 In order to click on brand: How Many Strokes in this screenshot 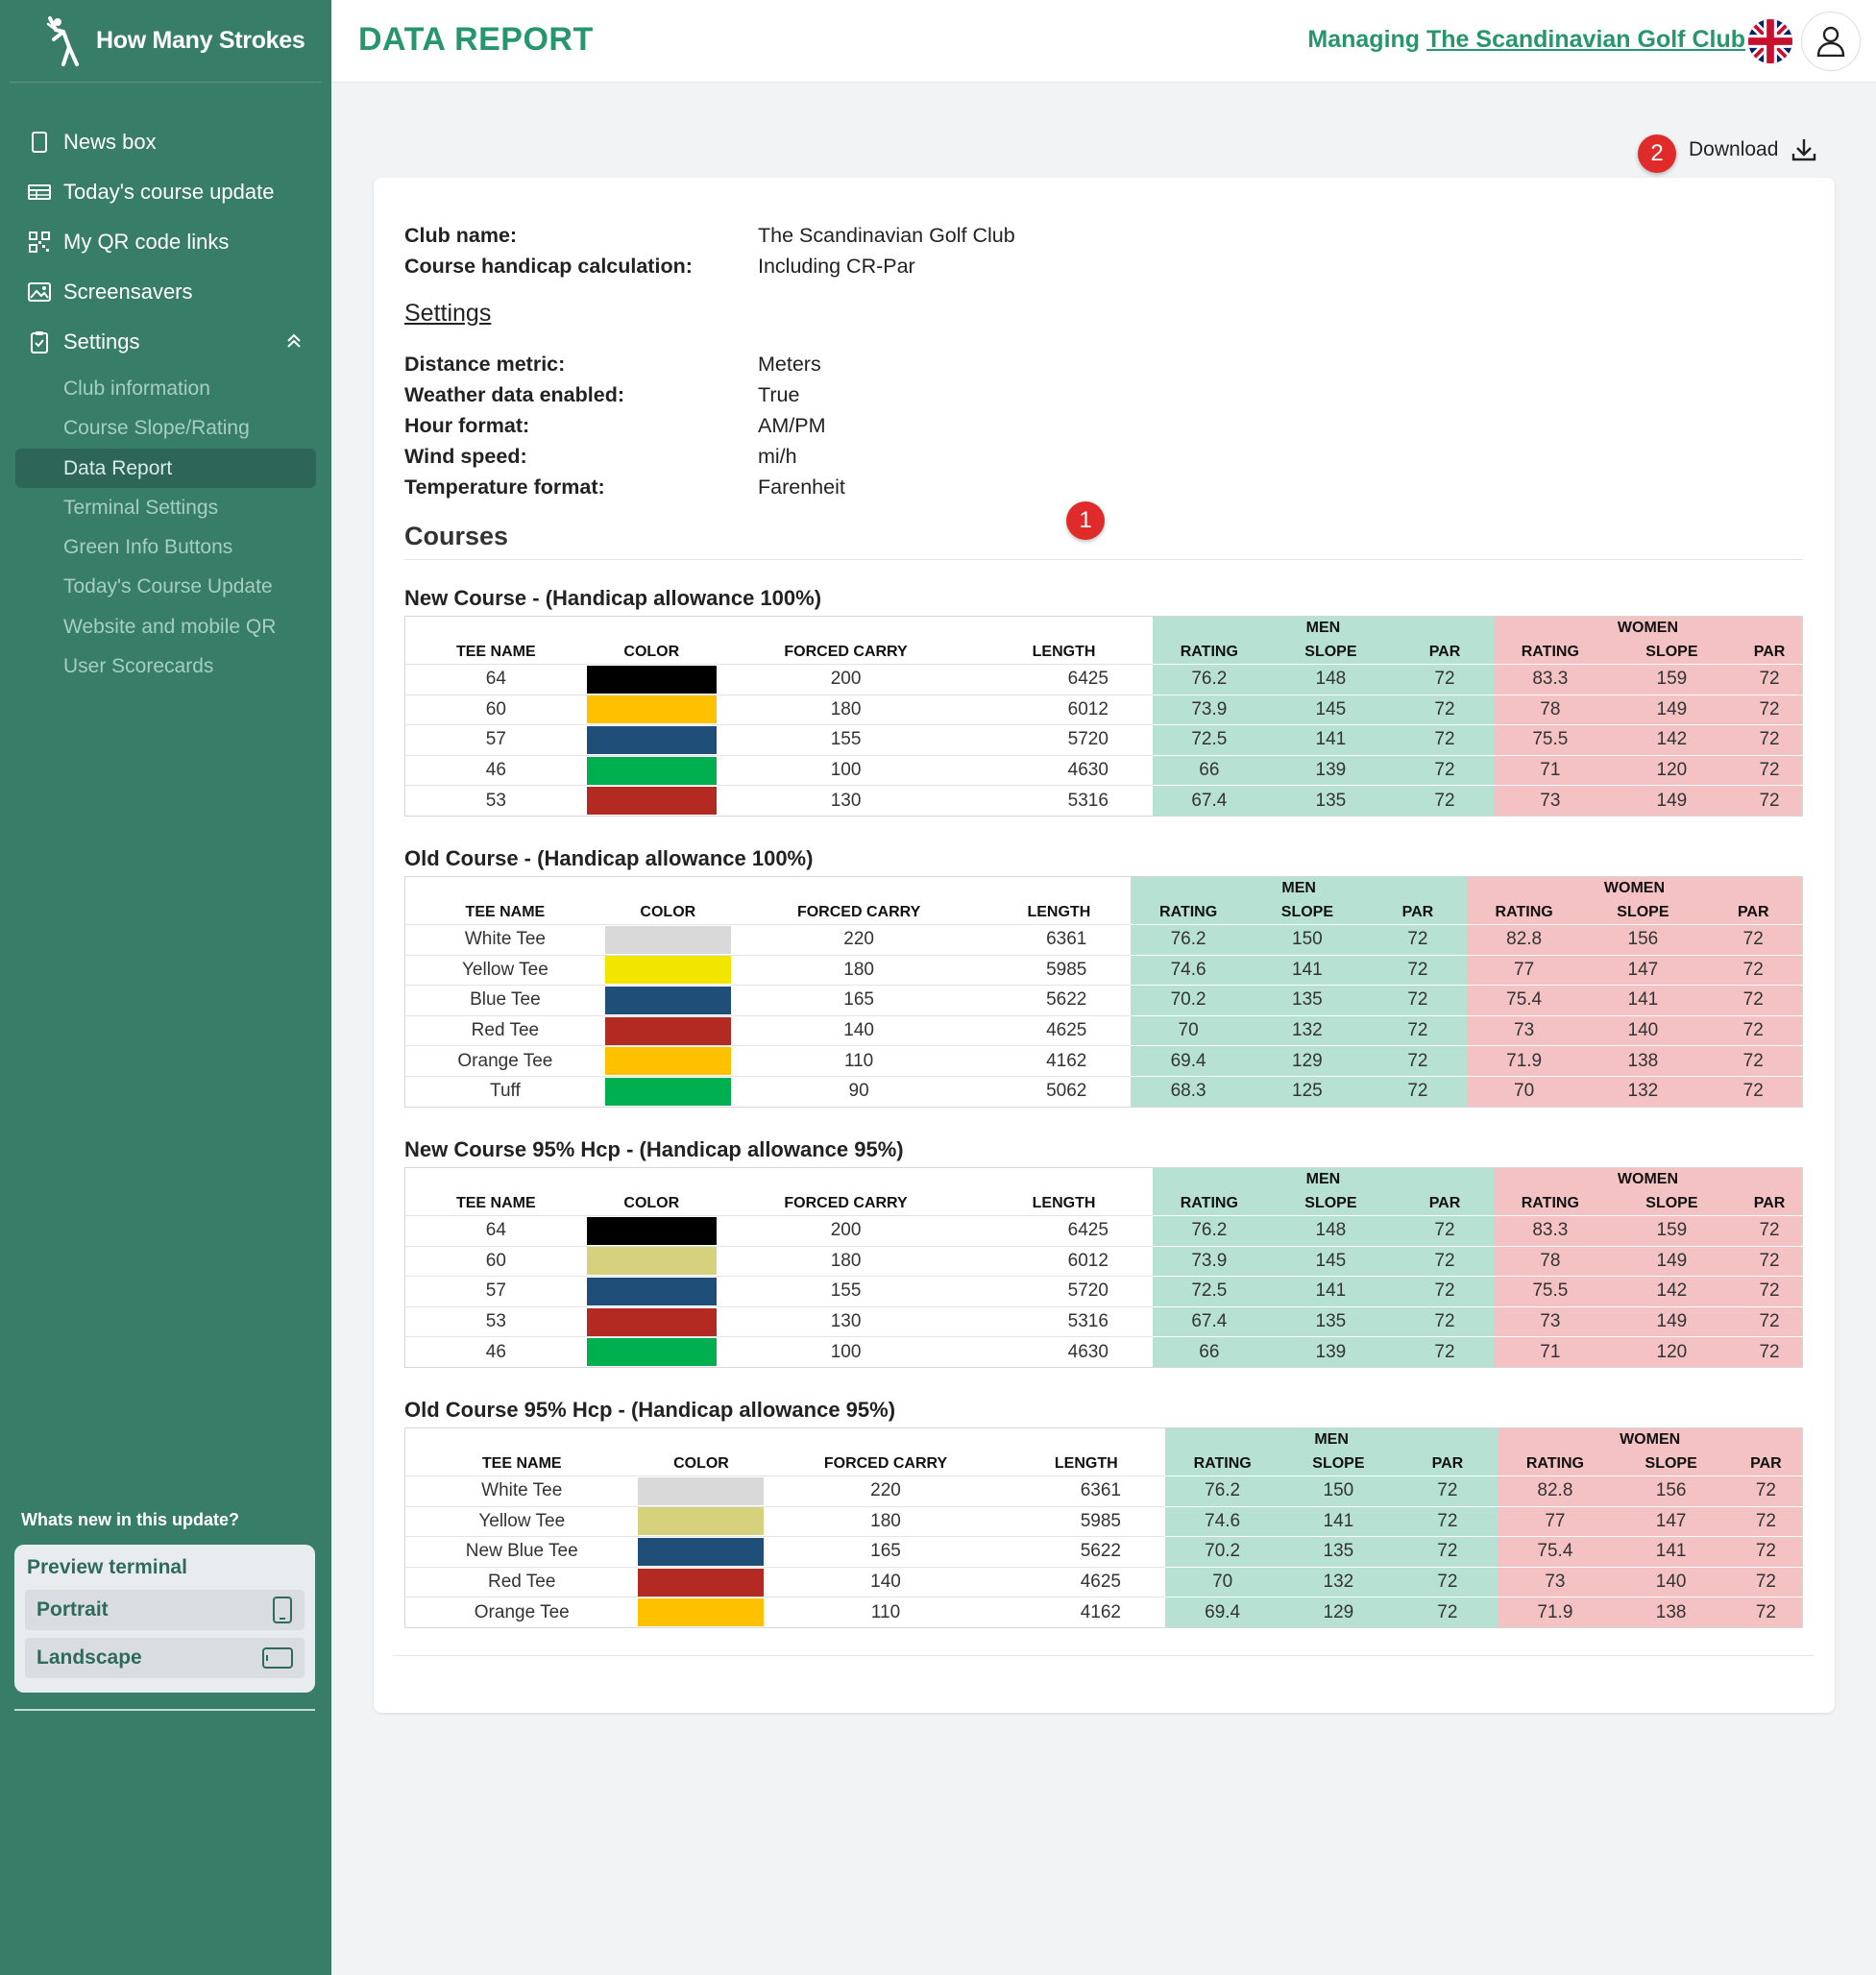, I will do `click(166, 41)`.